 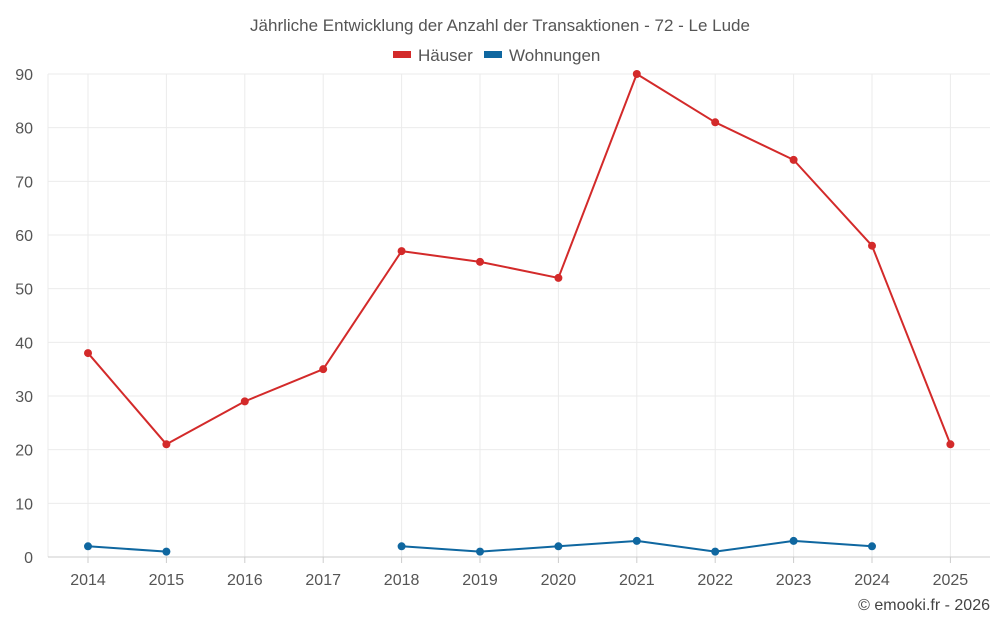 I want to click on y-tick-label: 60, so click(x=24, y=236).